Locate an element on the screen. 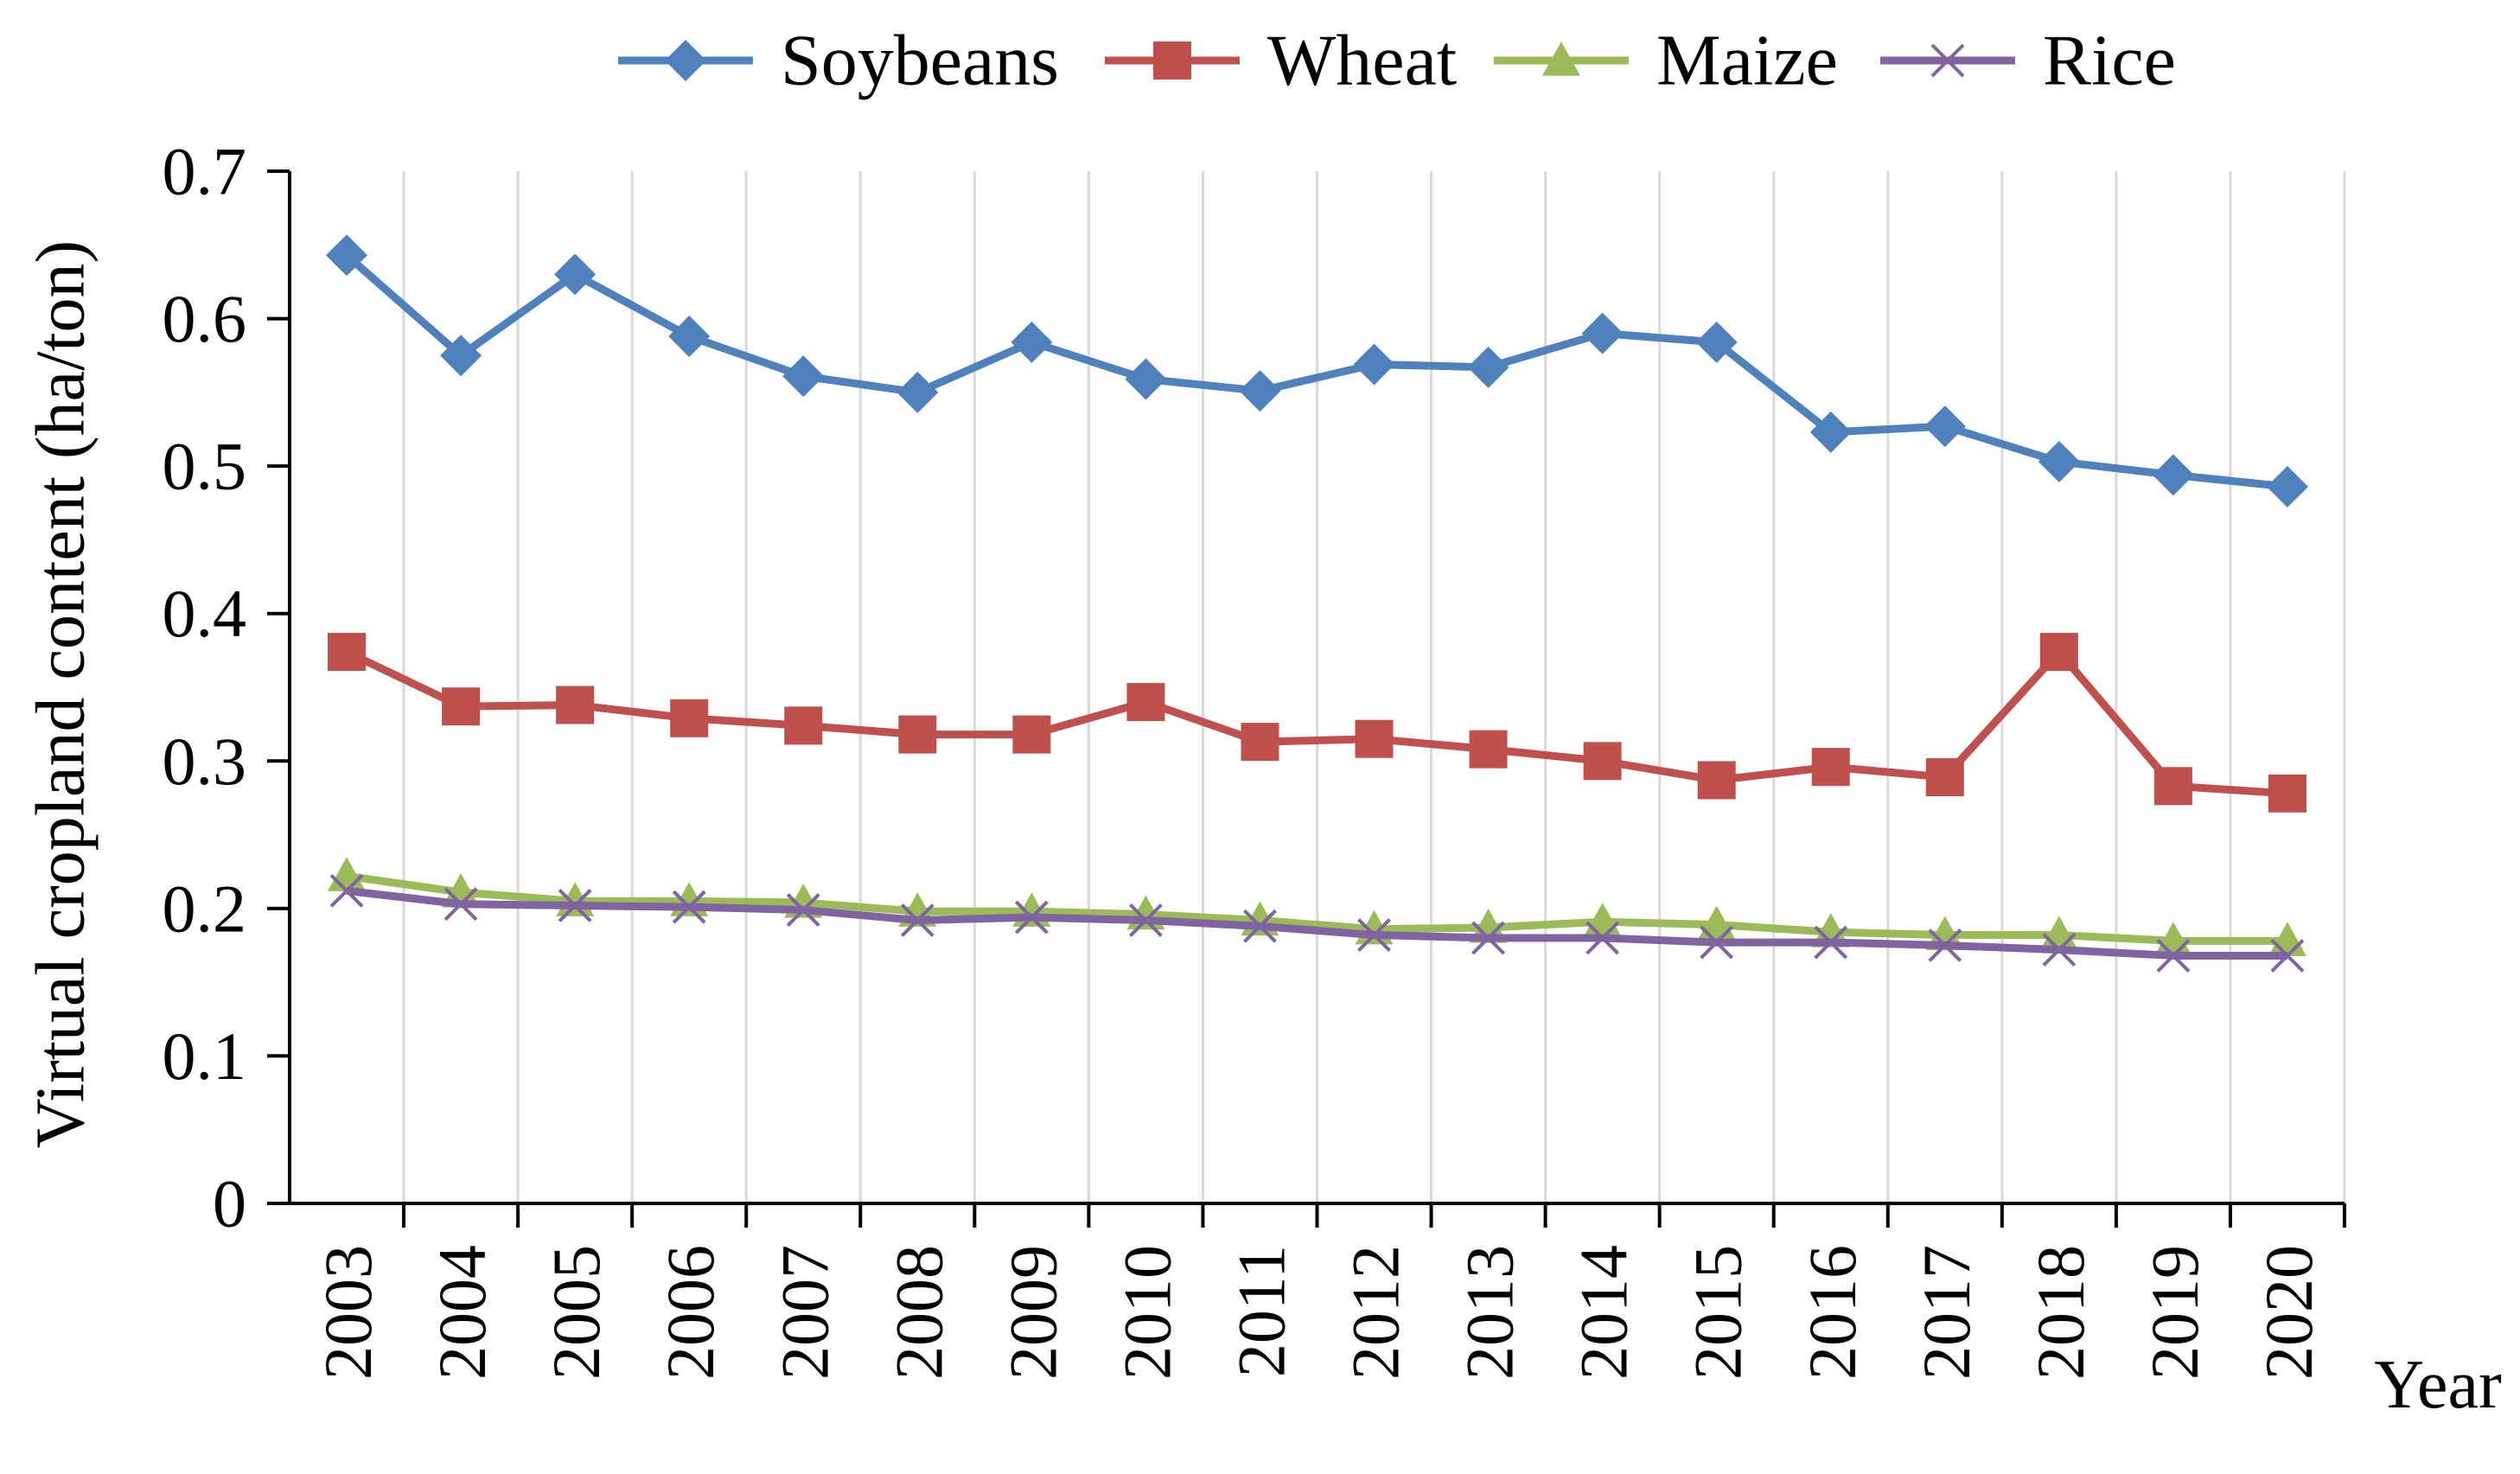  x-tick-label: 2013 is located at coordinates (1490, 1312).